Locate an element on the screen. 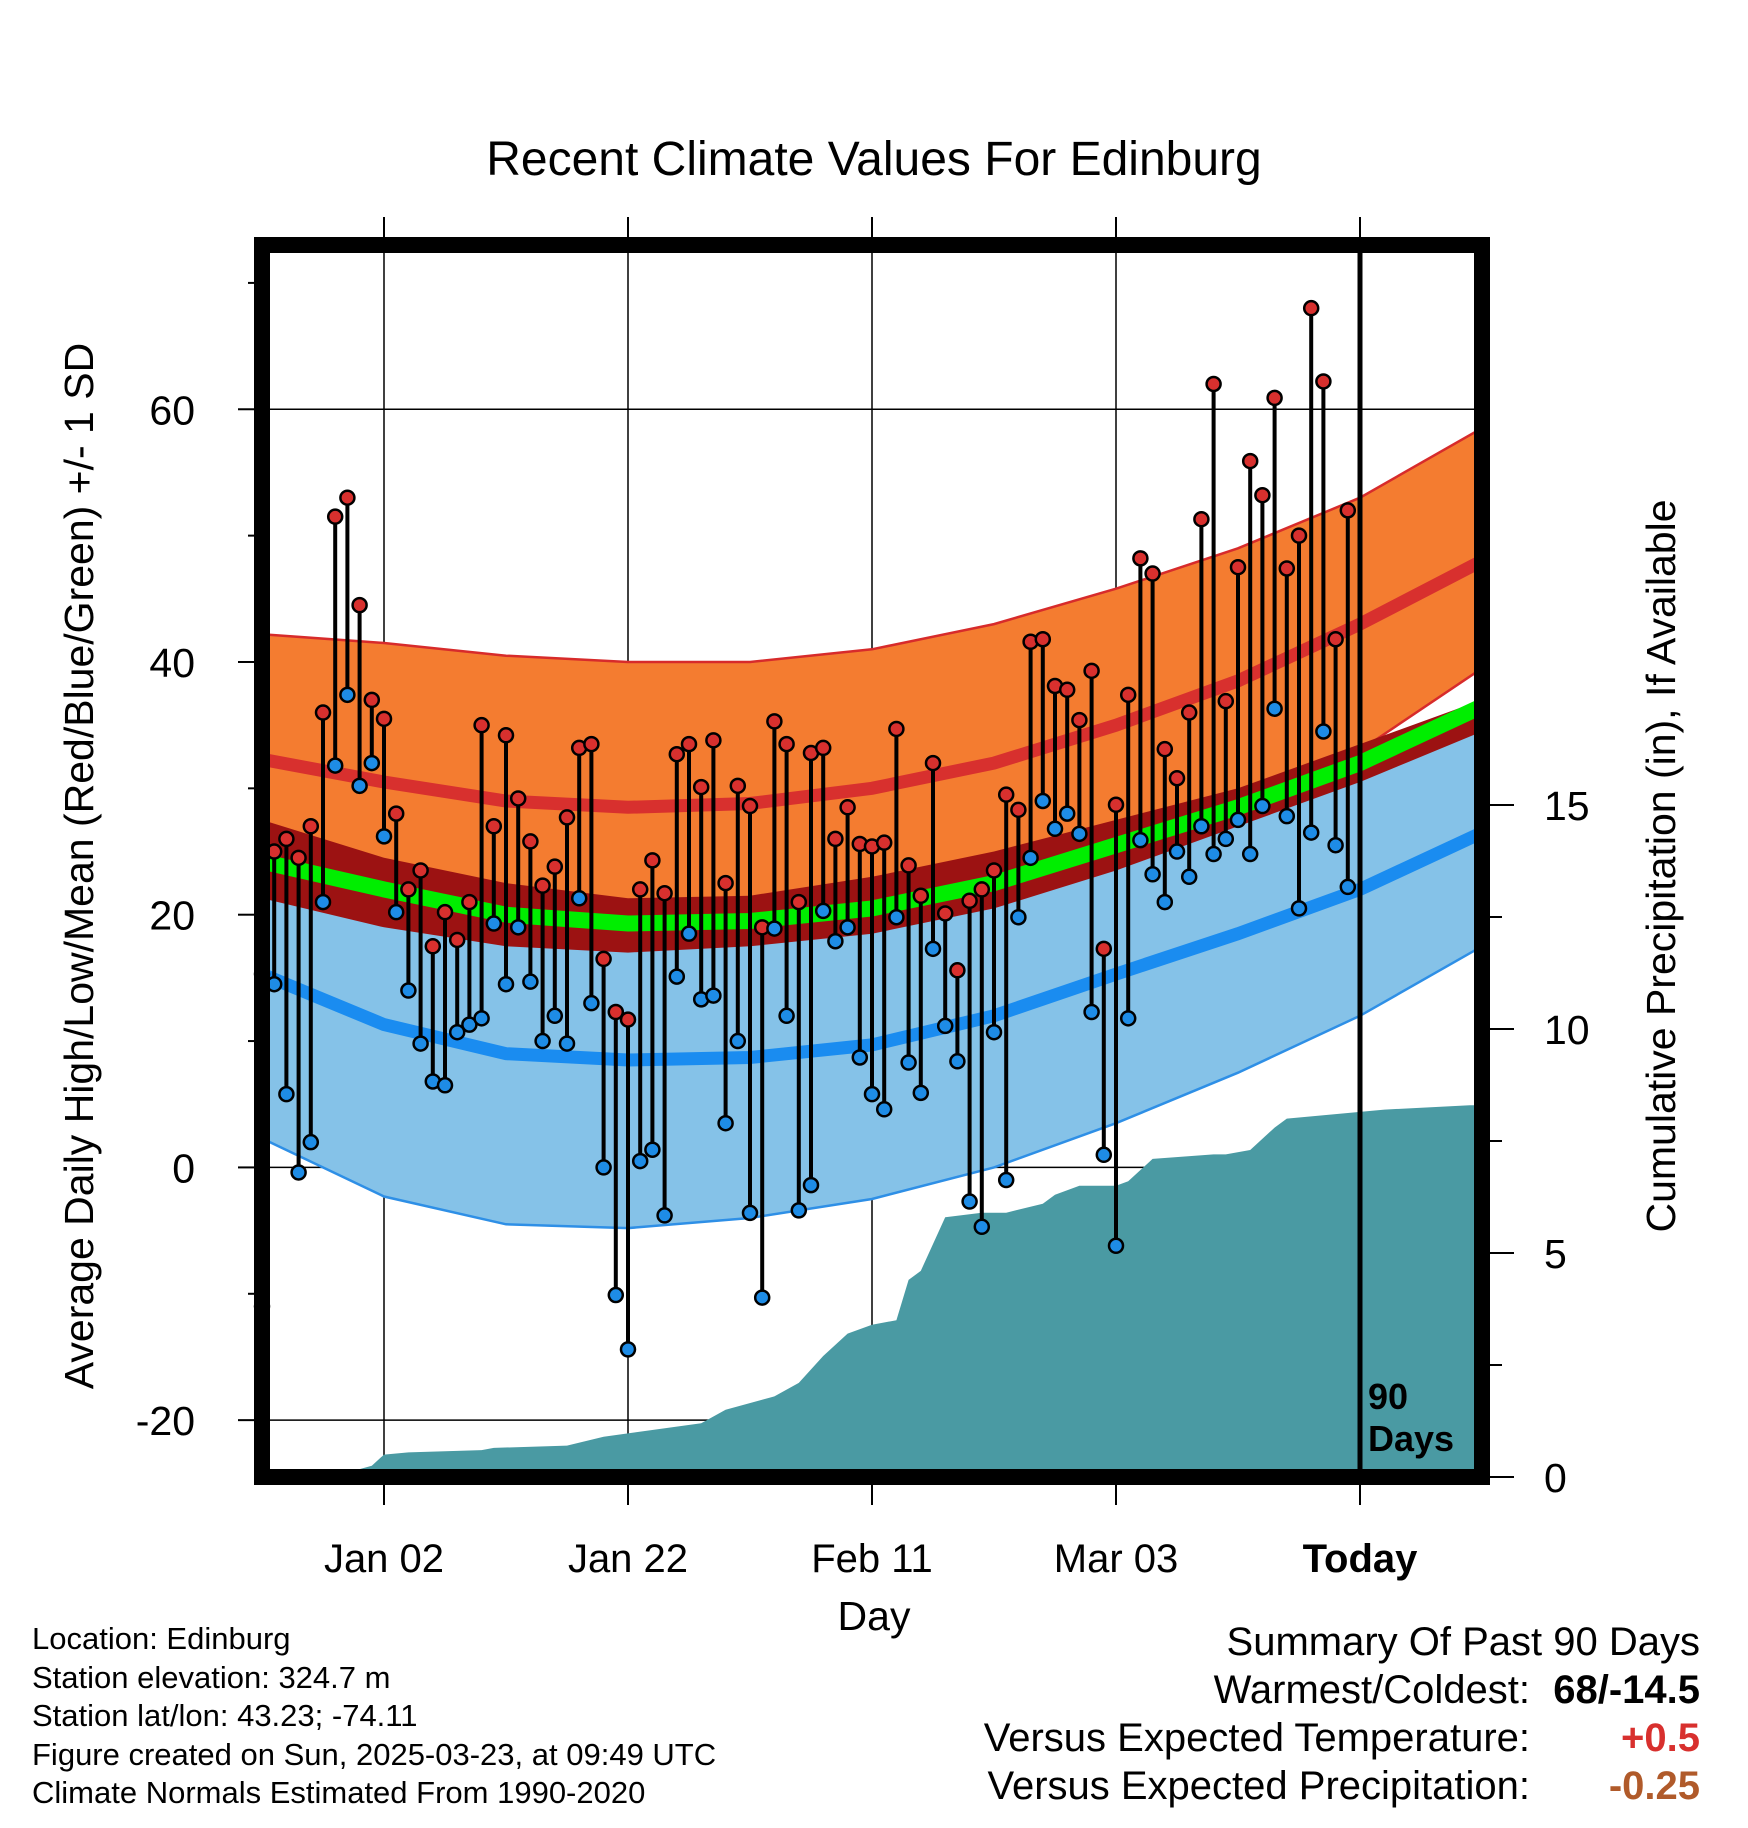 This screenshot has height=1828, width=1748. x-tick-label: Mar 03 is located at coordinates (1116, 1559).